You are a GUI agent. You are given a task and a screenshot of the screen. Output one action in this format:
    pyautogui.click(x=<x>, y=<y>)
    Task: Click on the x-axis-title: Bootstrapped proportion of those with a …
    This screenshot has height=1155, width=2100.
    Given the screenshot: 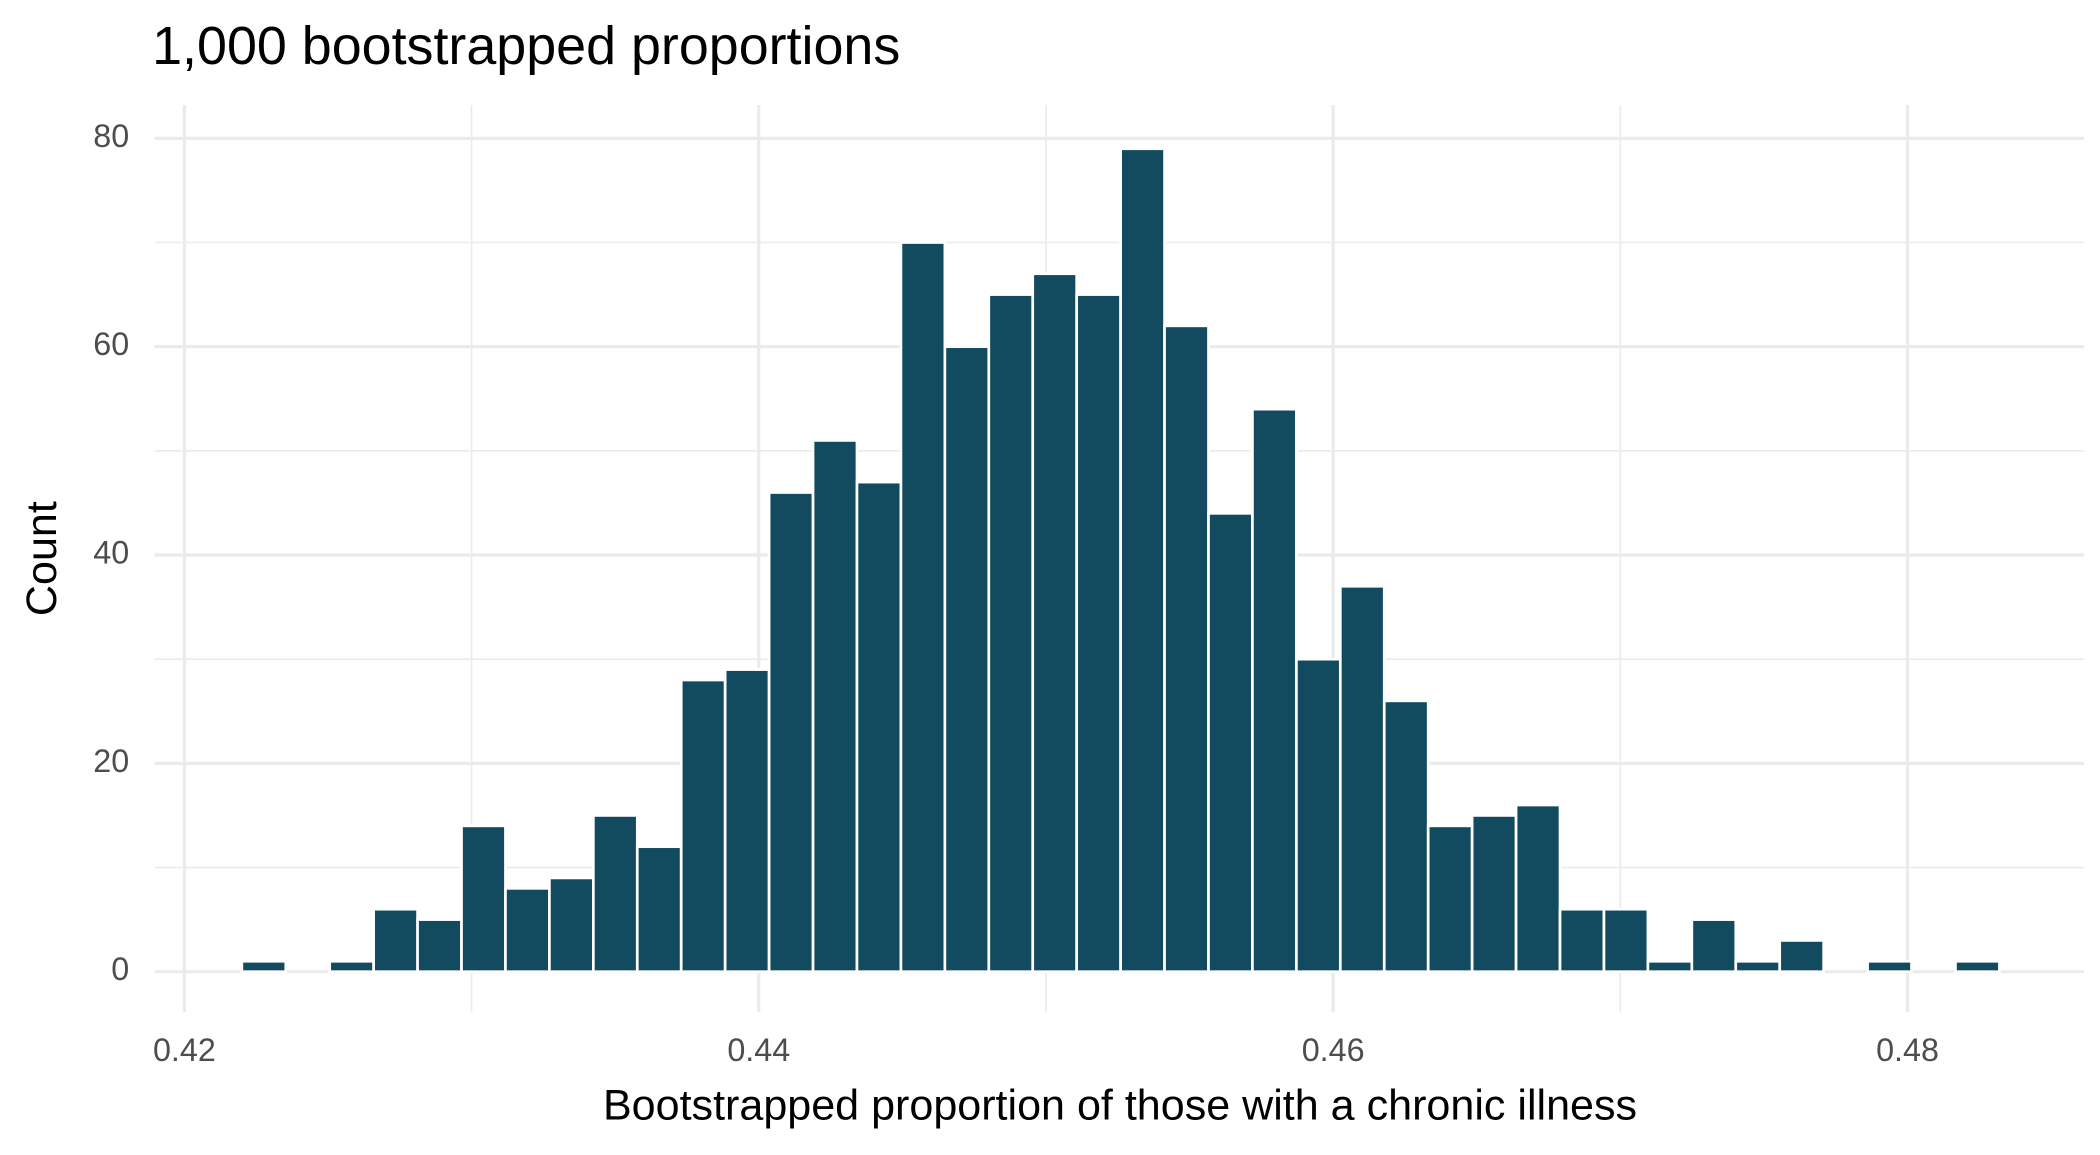 What is the action you would take?
    pyautogui.click(x=1120, y=1105)
    